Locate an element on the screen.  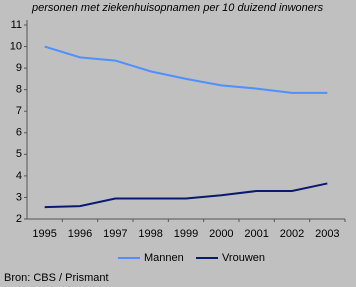
x-tick-label: 1996 is located at coordinates (80, 234).